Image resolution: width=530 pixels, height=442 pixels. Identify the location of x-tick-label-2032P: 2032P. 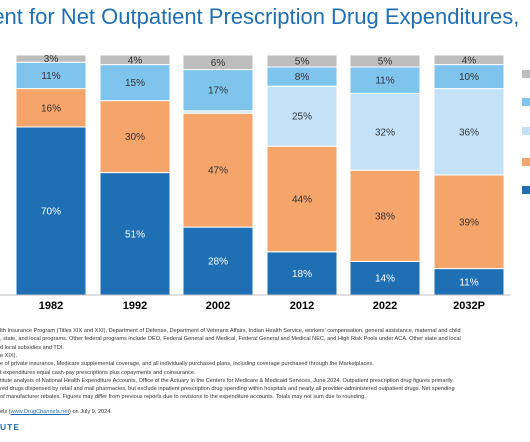
(469, 305).